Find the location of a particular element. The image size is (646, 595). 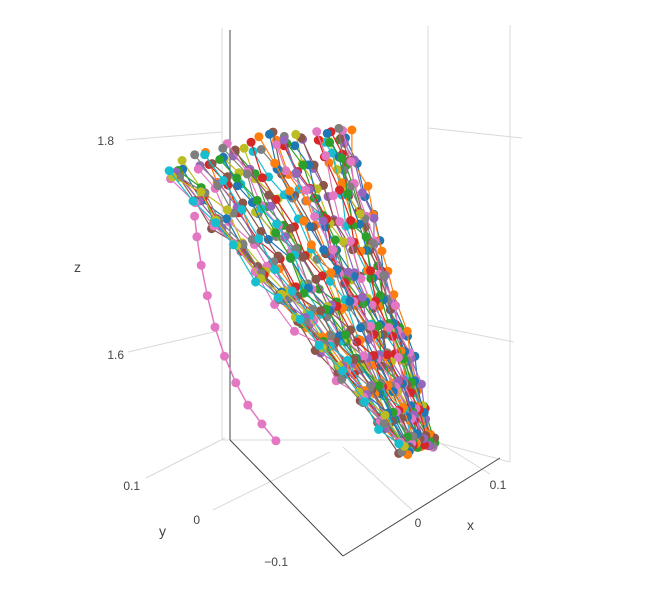

z-gridline-1-8-back is located at coordinates (174, 136).